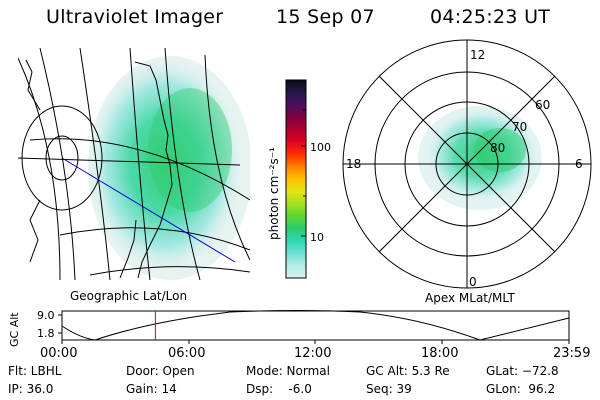 The height and width of the screenshot is (400, 600). I want to click on geo-coastline, so click(99, 169).